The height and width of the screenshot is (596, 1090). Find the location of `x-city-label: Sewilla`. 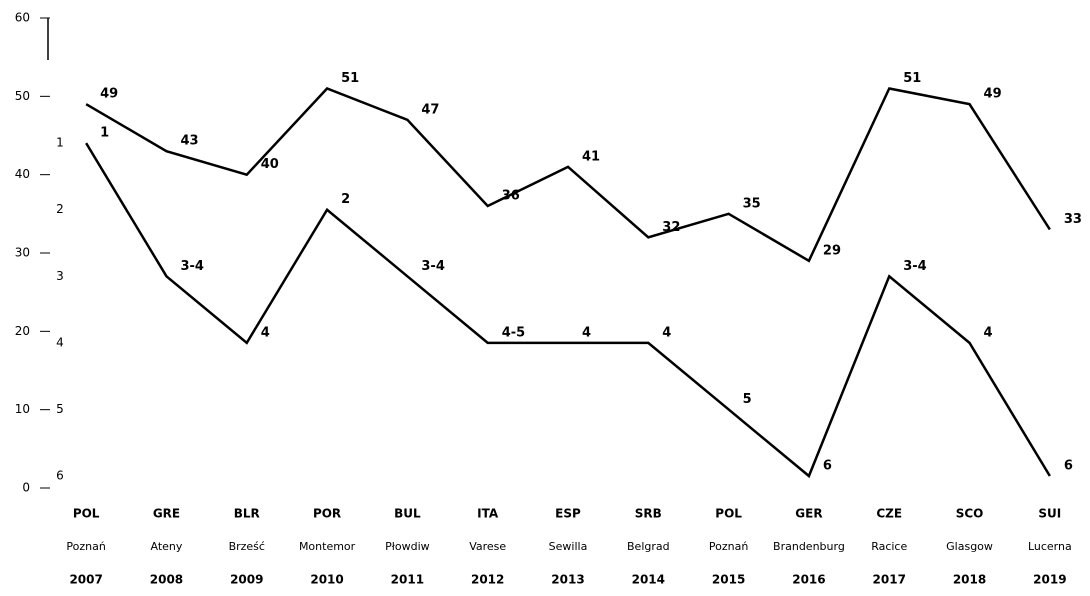

x-city-label: Sewilla is located at coordinates (568, 546).